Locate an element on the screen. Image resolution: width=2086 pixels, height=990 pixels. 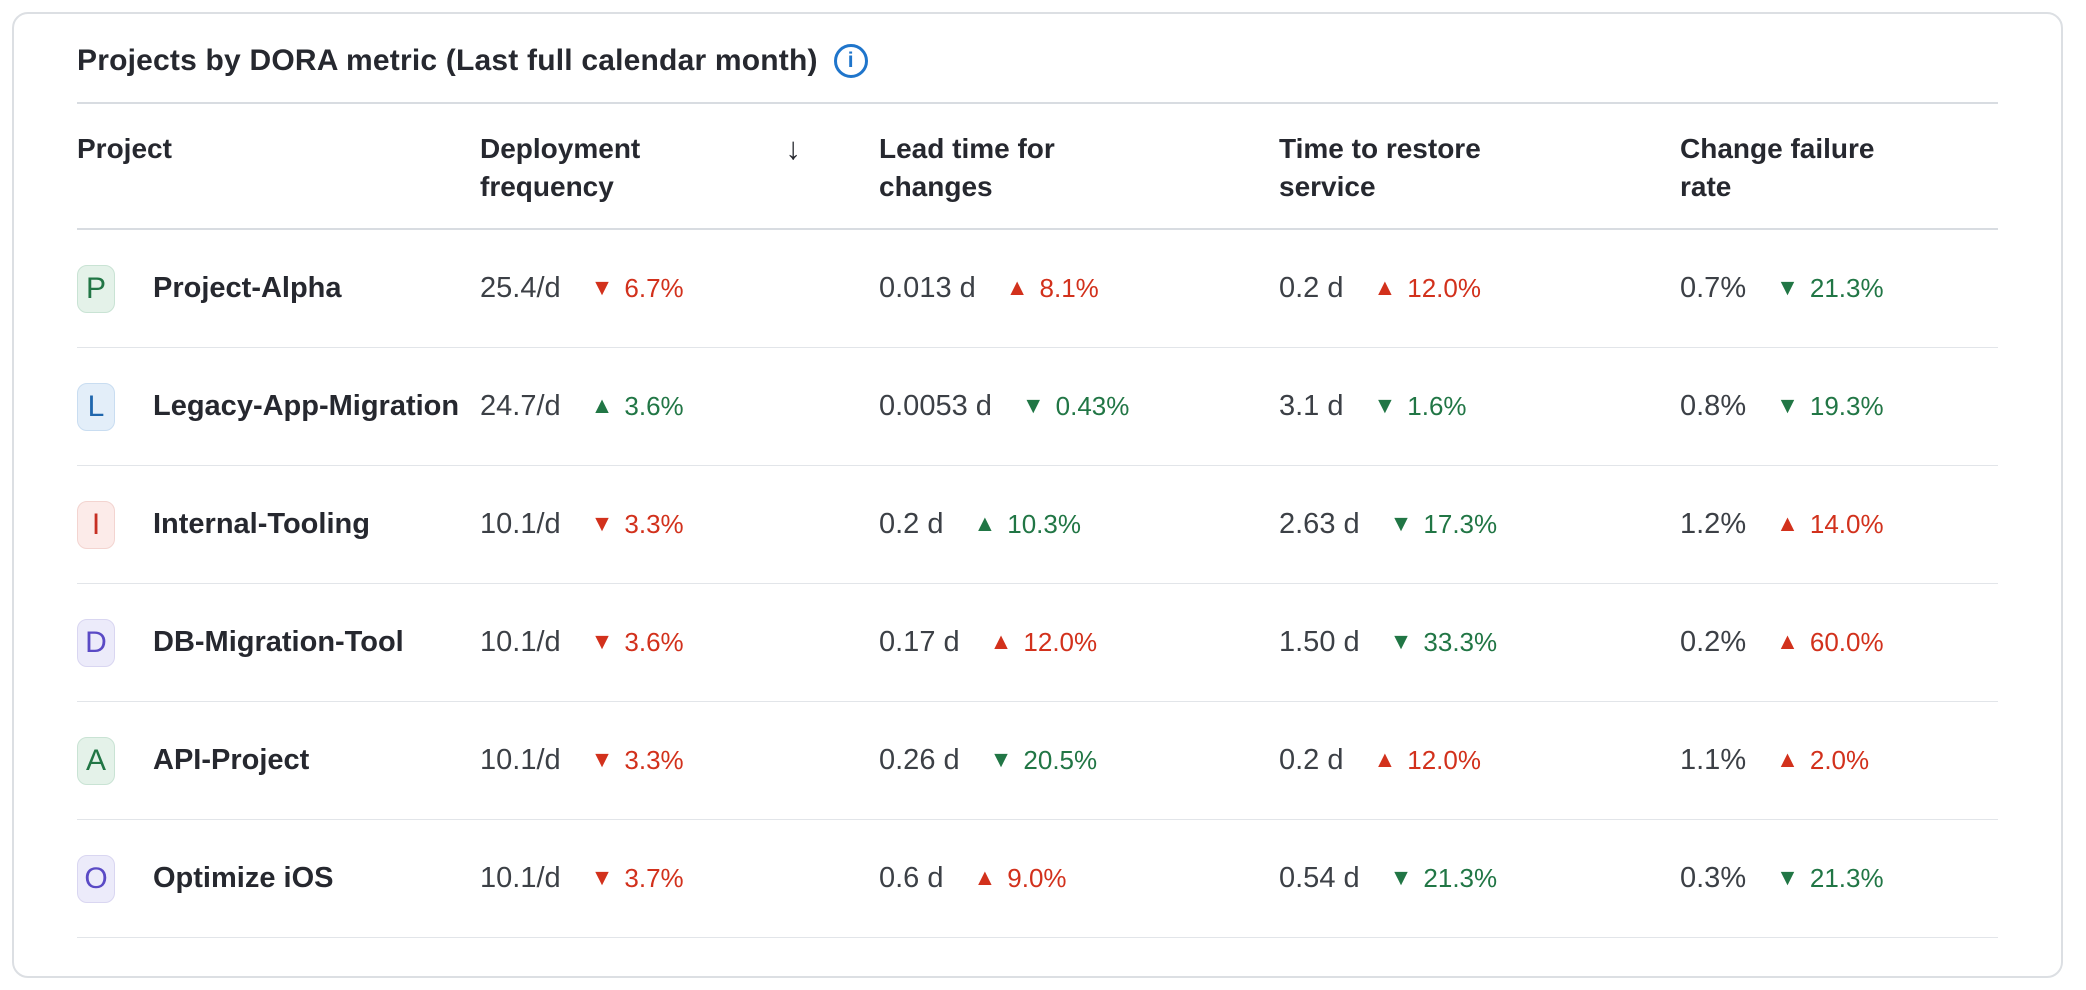
info-icon: i is located at coordinates (850, 61).